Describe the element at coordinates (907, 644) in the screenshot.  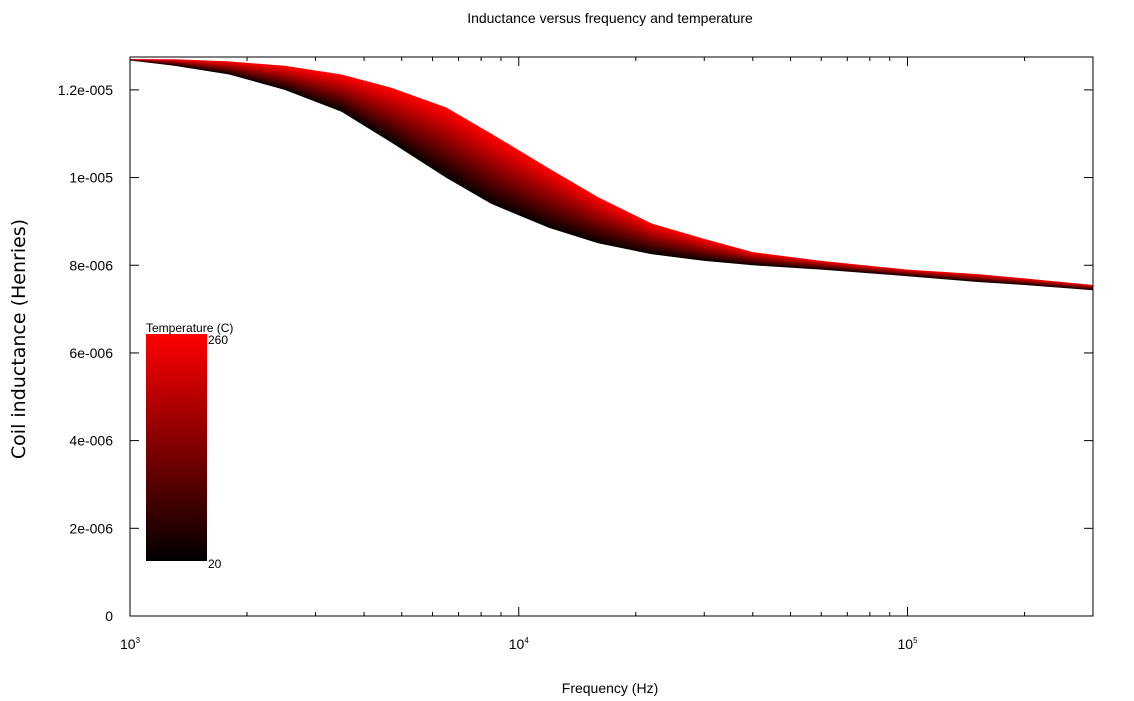
I see `x-tick-label: 10⁵` at that location.